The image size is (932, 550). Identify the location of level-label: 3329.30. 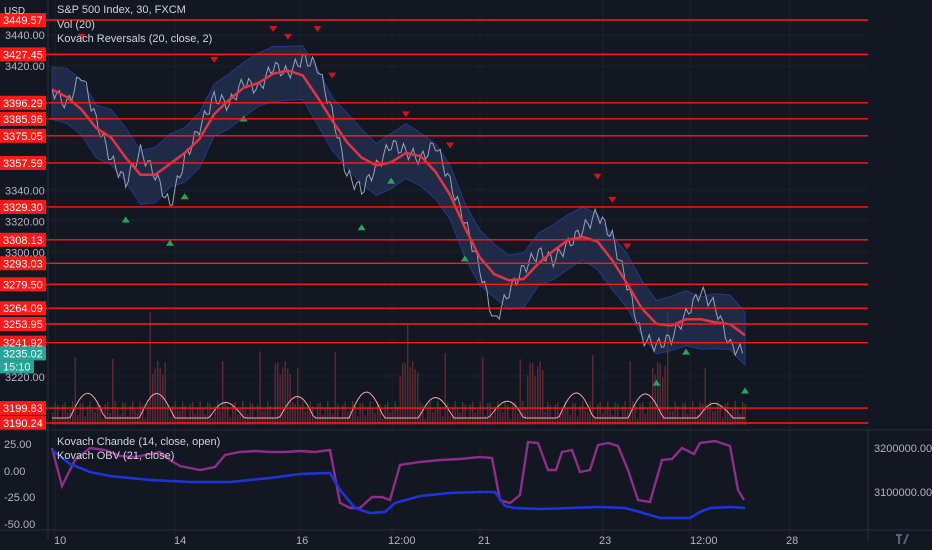
(23, 208).